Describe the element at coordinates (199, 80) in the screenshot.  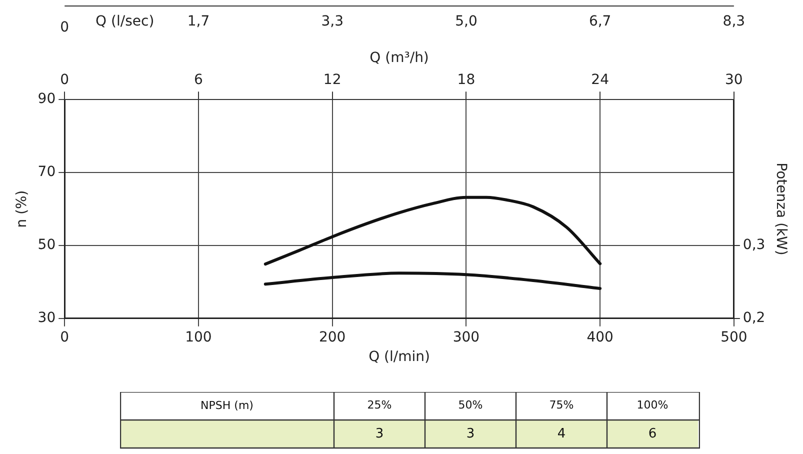
I see `x2-tick-label: 6` at that location.